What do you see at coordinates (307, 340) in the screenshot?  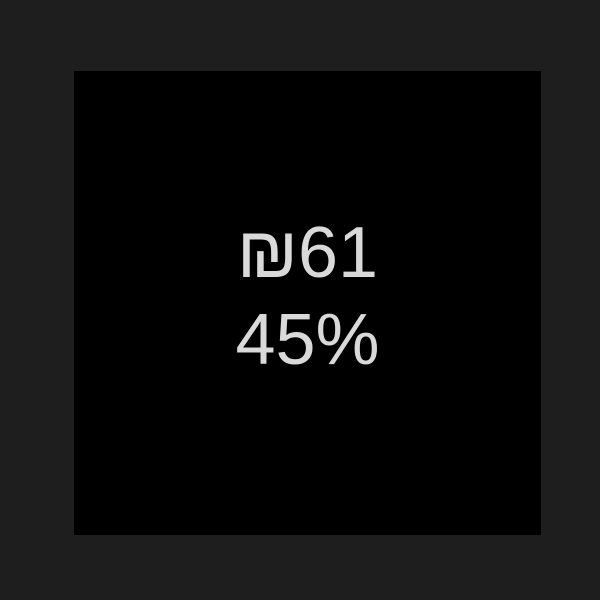 I see `percent-value: 45%` at bounding box center [307, 340].